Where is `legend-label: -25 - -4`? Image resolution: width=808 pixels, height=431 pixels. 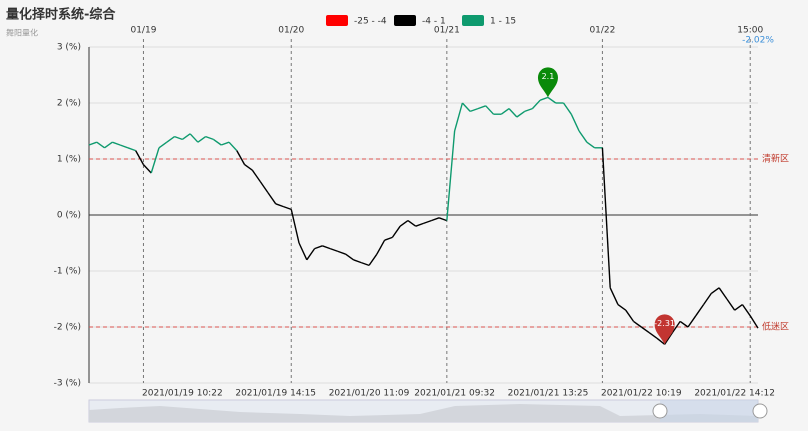 legend-label: -25 - -4 is located at coordinates (370, 22).